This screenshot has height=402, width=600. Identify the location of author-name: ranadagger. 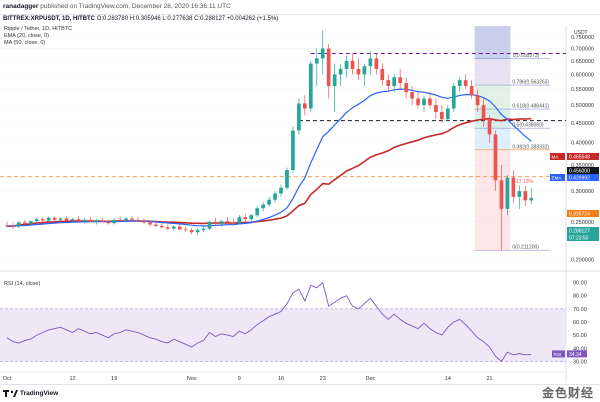
(21, 6).